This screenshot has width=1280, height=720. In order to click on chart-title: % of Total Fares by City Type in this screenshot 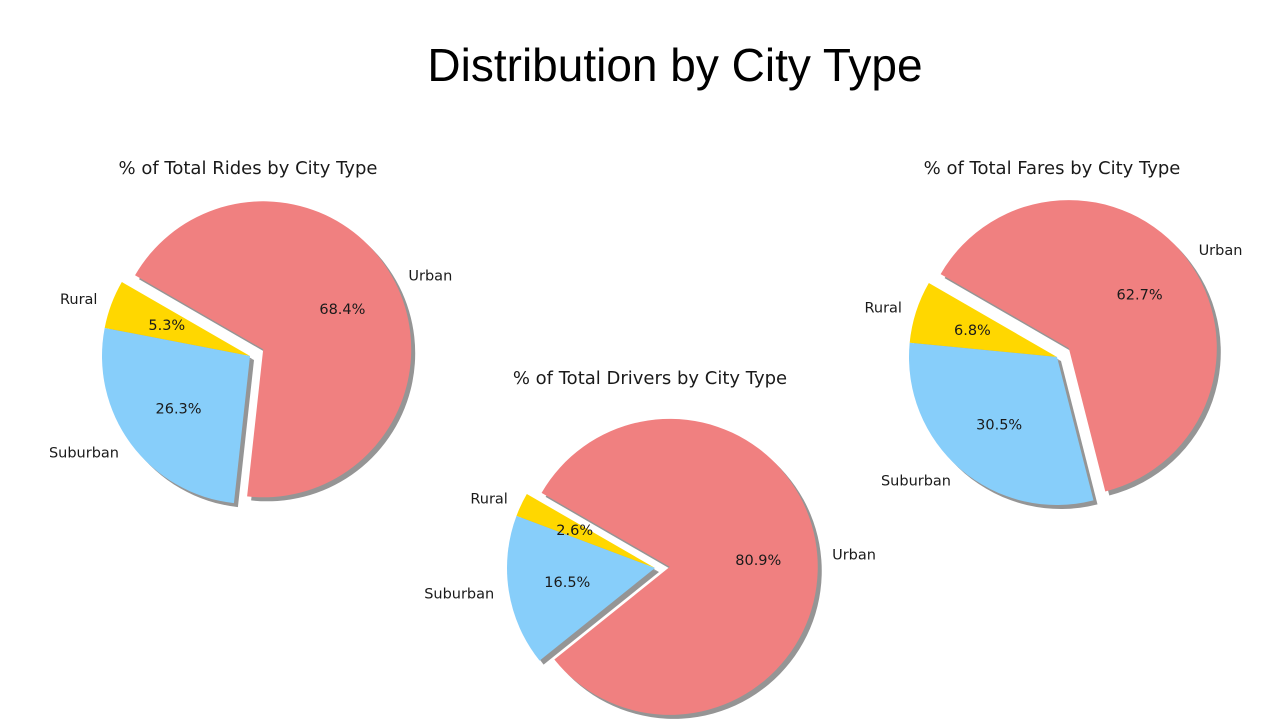, I will do `click(1052, 168)`.